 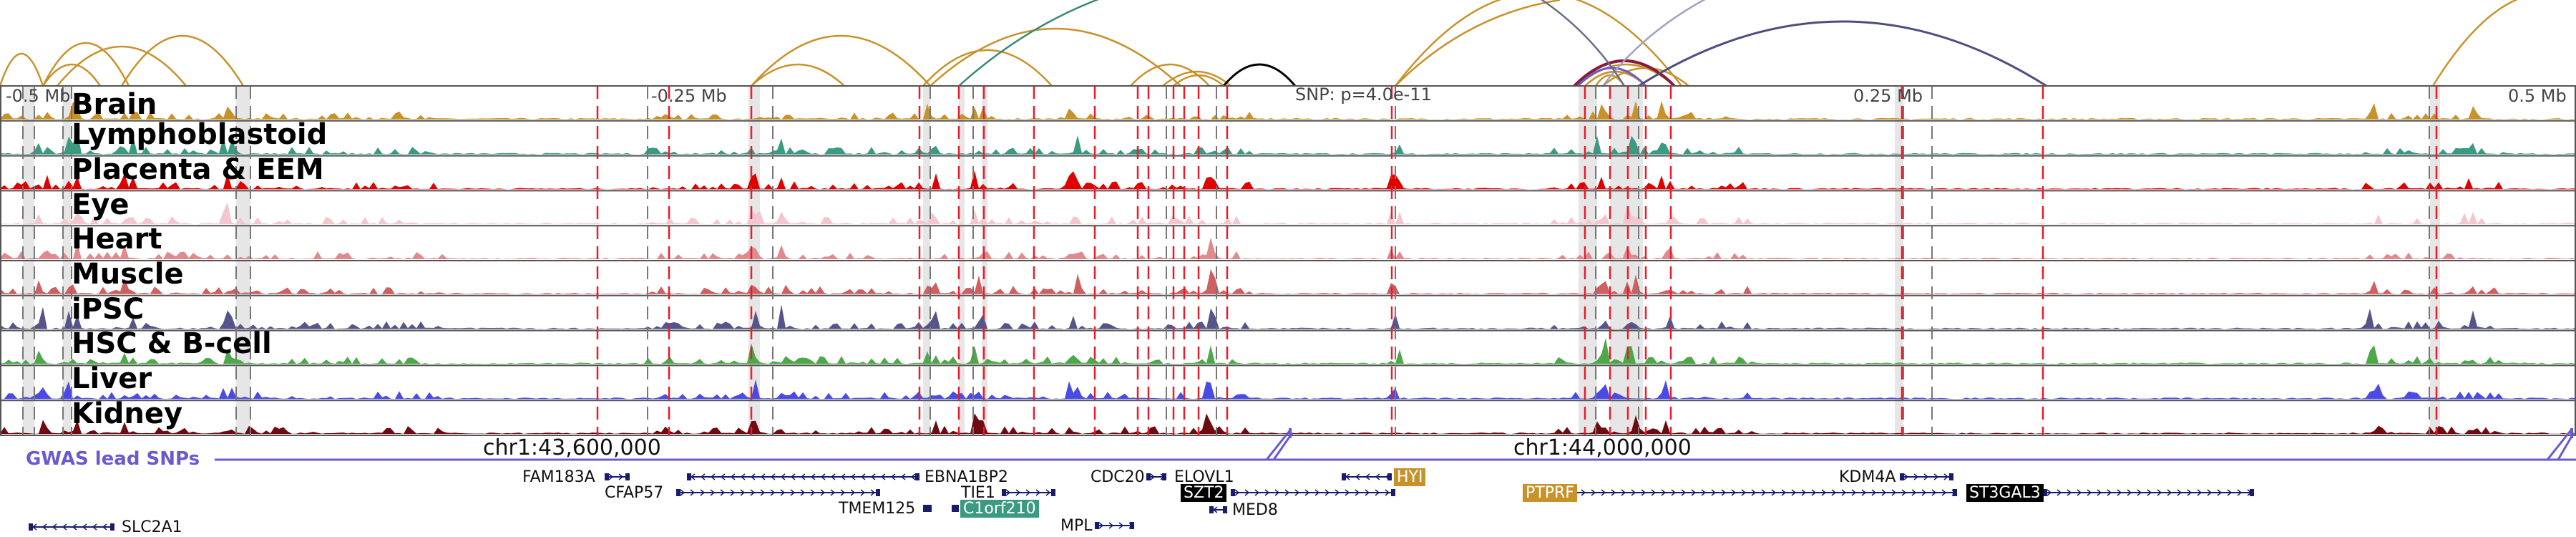 I want to click on ruler-label-minus-0-5: -0.5 Mb, so click(x=38, y=96).